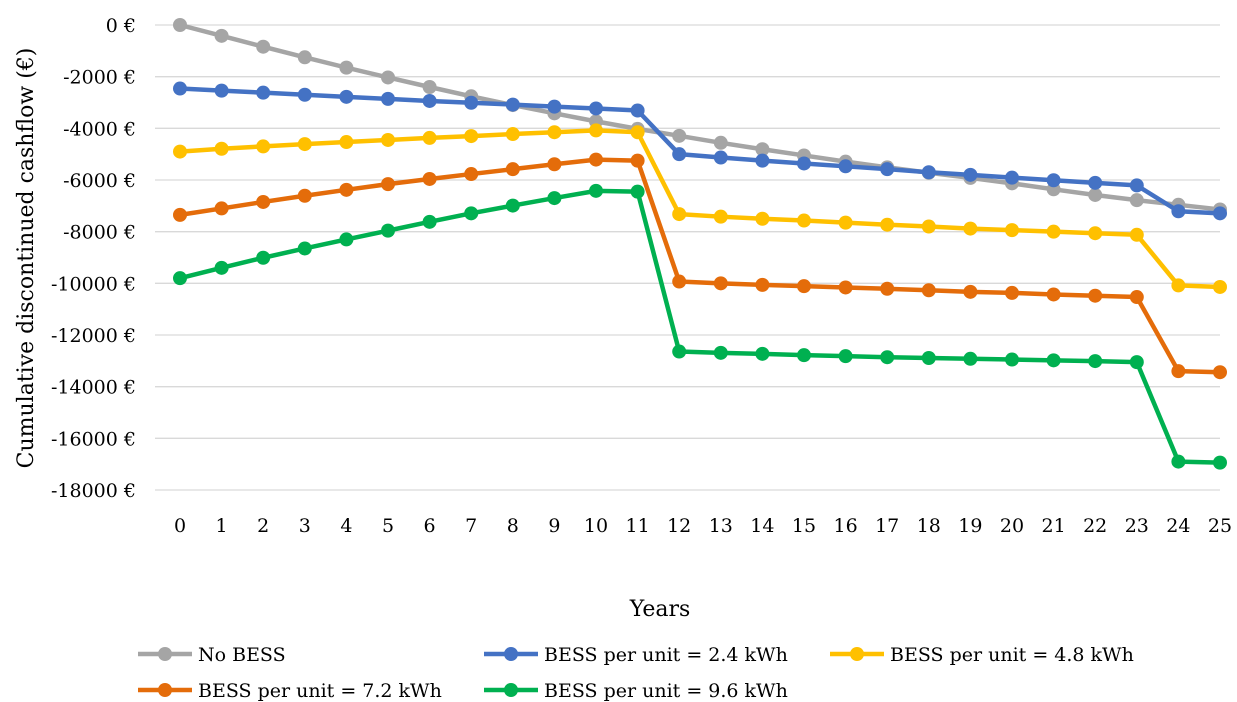 The height and width of the screenshot is (702, 1237). I want to click on x-tick-label: 9, so click(554, 526).